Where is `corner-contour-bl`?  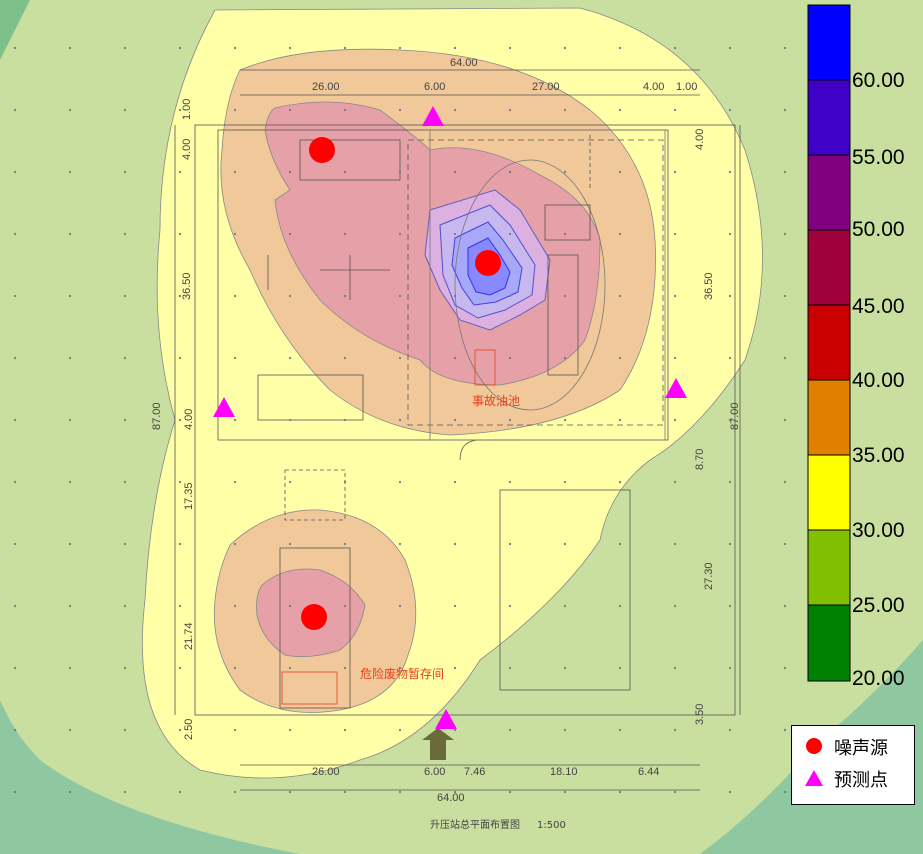 corner-contour-bl is located at coordinates (150, 777).